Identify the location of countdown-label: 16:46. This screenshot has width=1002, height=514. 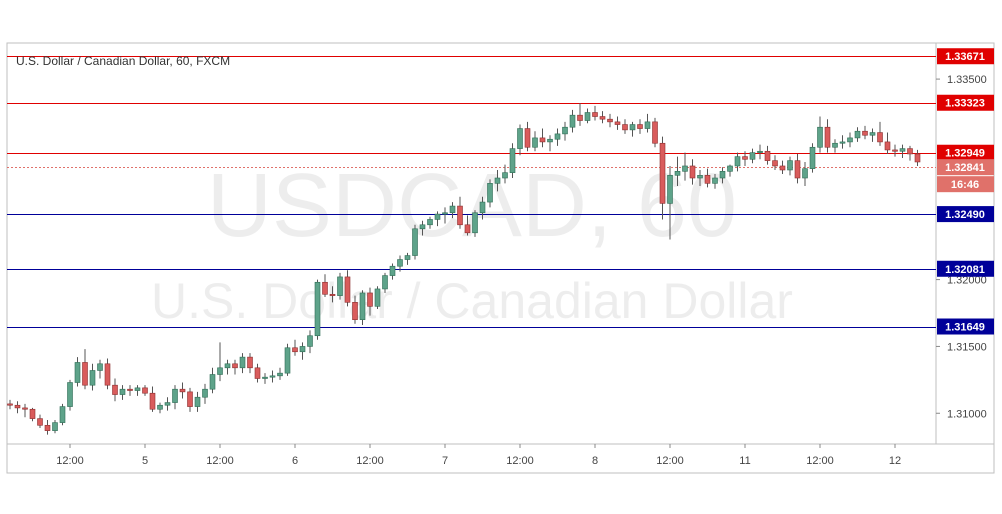
(965, 185).